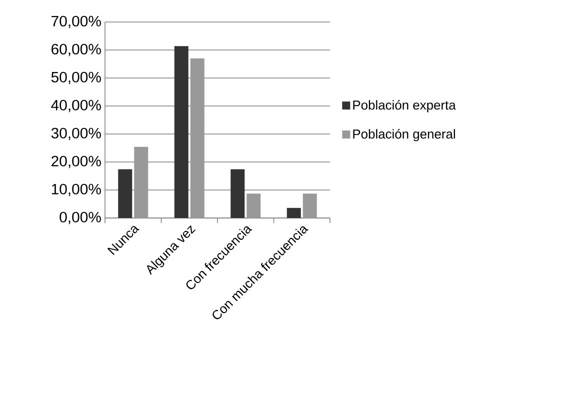 This screenshot has width=579, height=400. What do you see at coordinates (76, 162) in the screenshot?
I see `y-tick-label: 20,00%` at bounding box center [76, 162].